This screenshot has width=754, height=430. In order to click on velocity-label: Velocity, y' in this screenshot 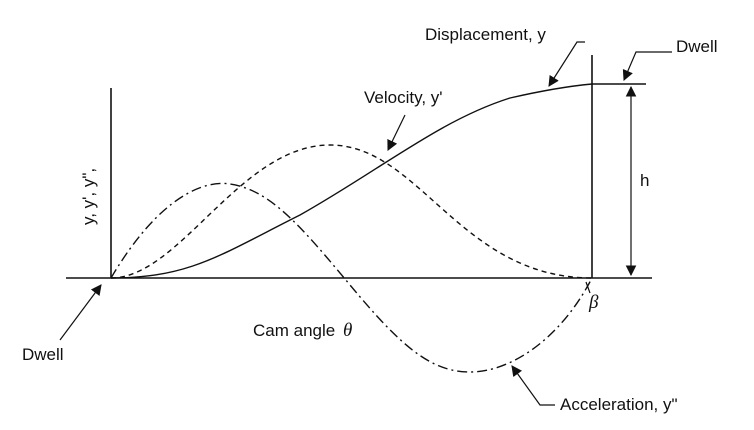, I will do `click(403, 97)`.